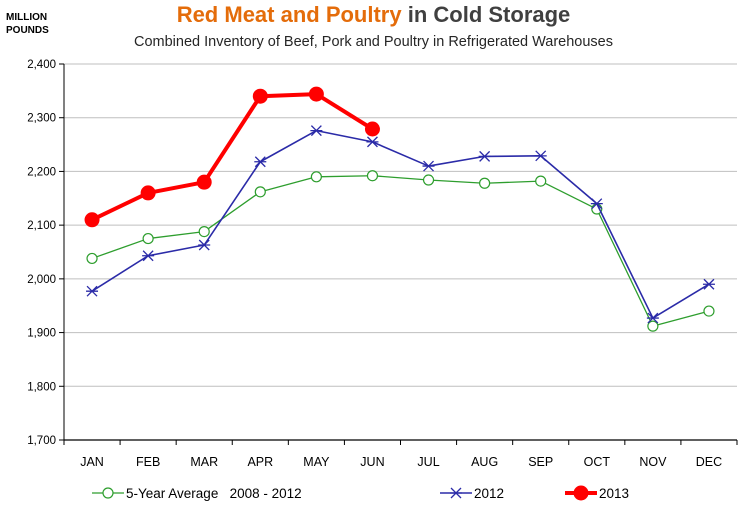  I want to click on x-tick-label: OCT, so click(597, 462).